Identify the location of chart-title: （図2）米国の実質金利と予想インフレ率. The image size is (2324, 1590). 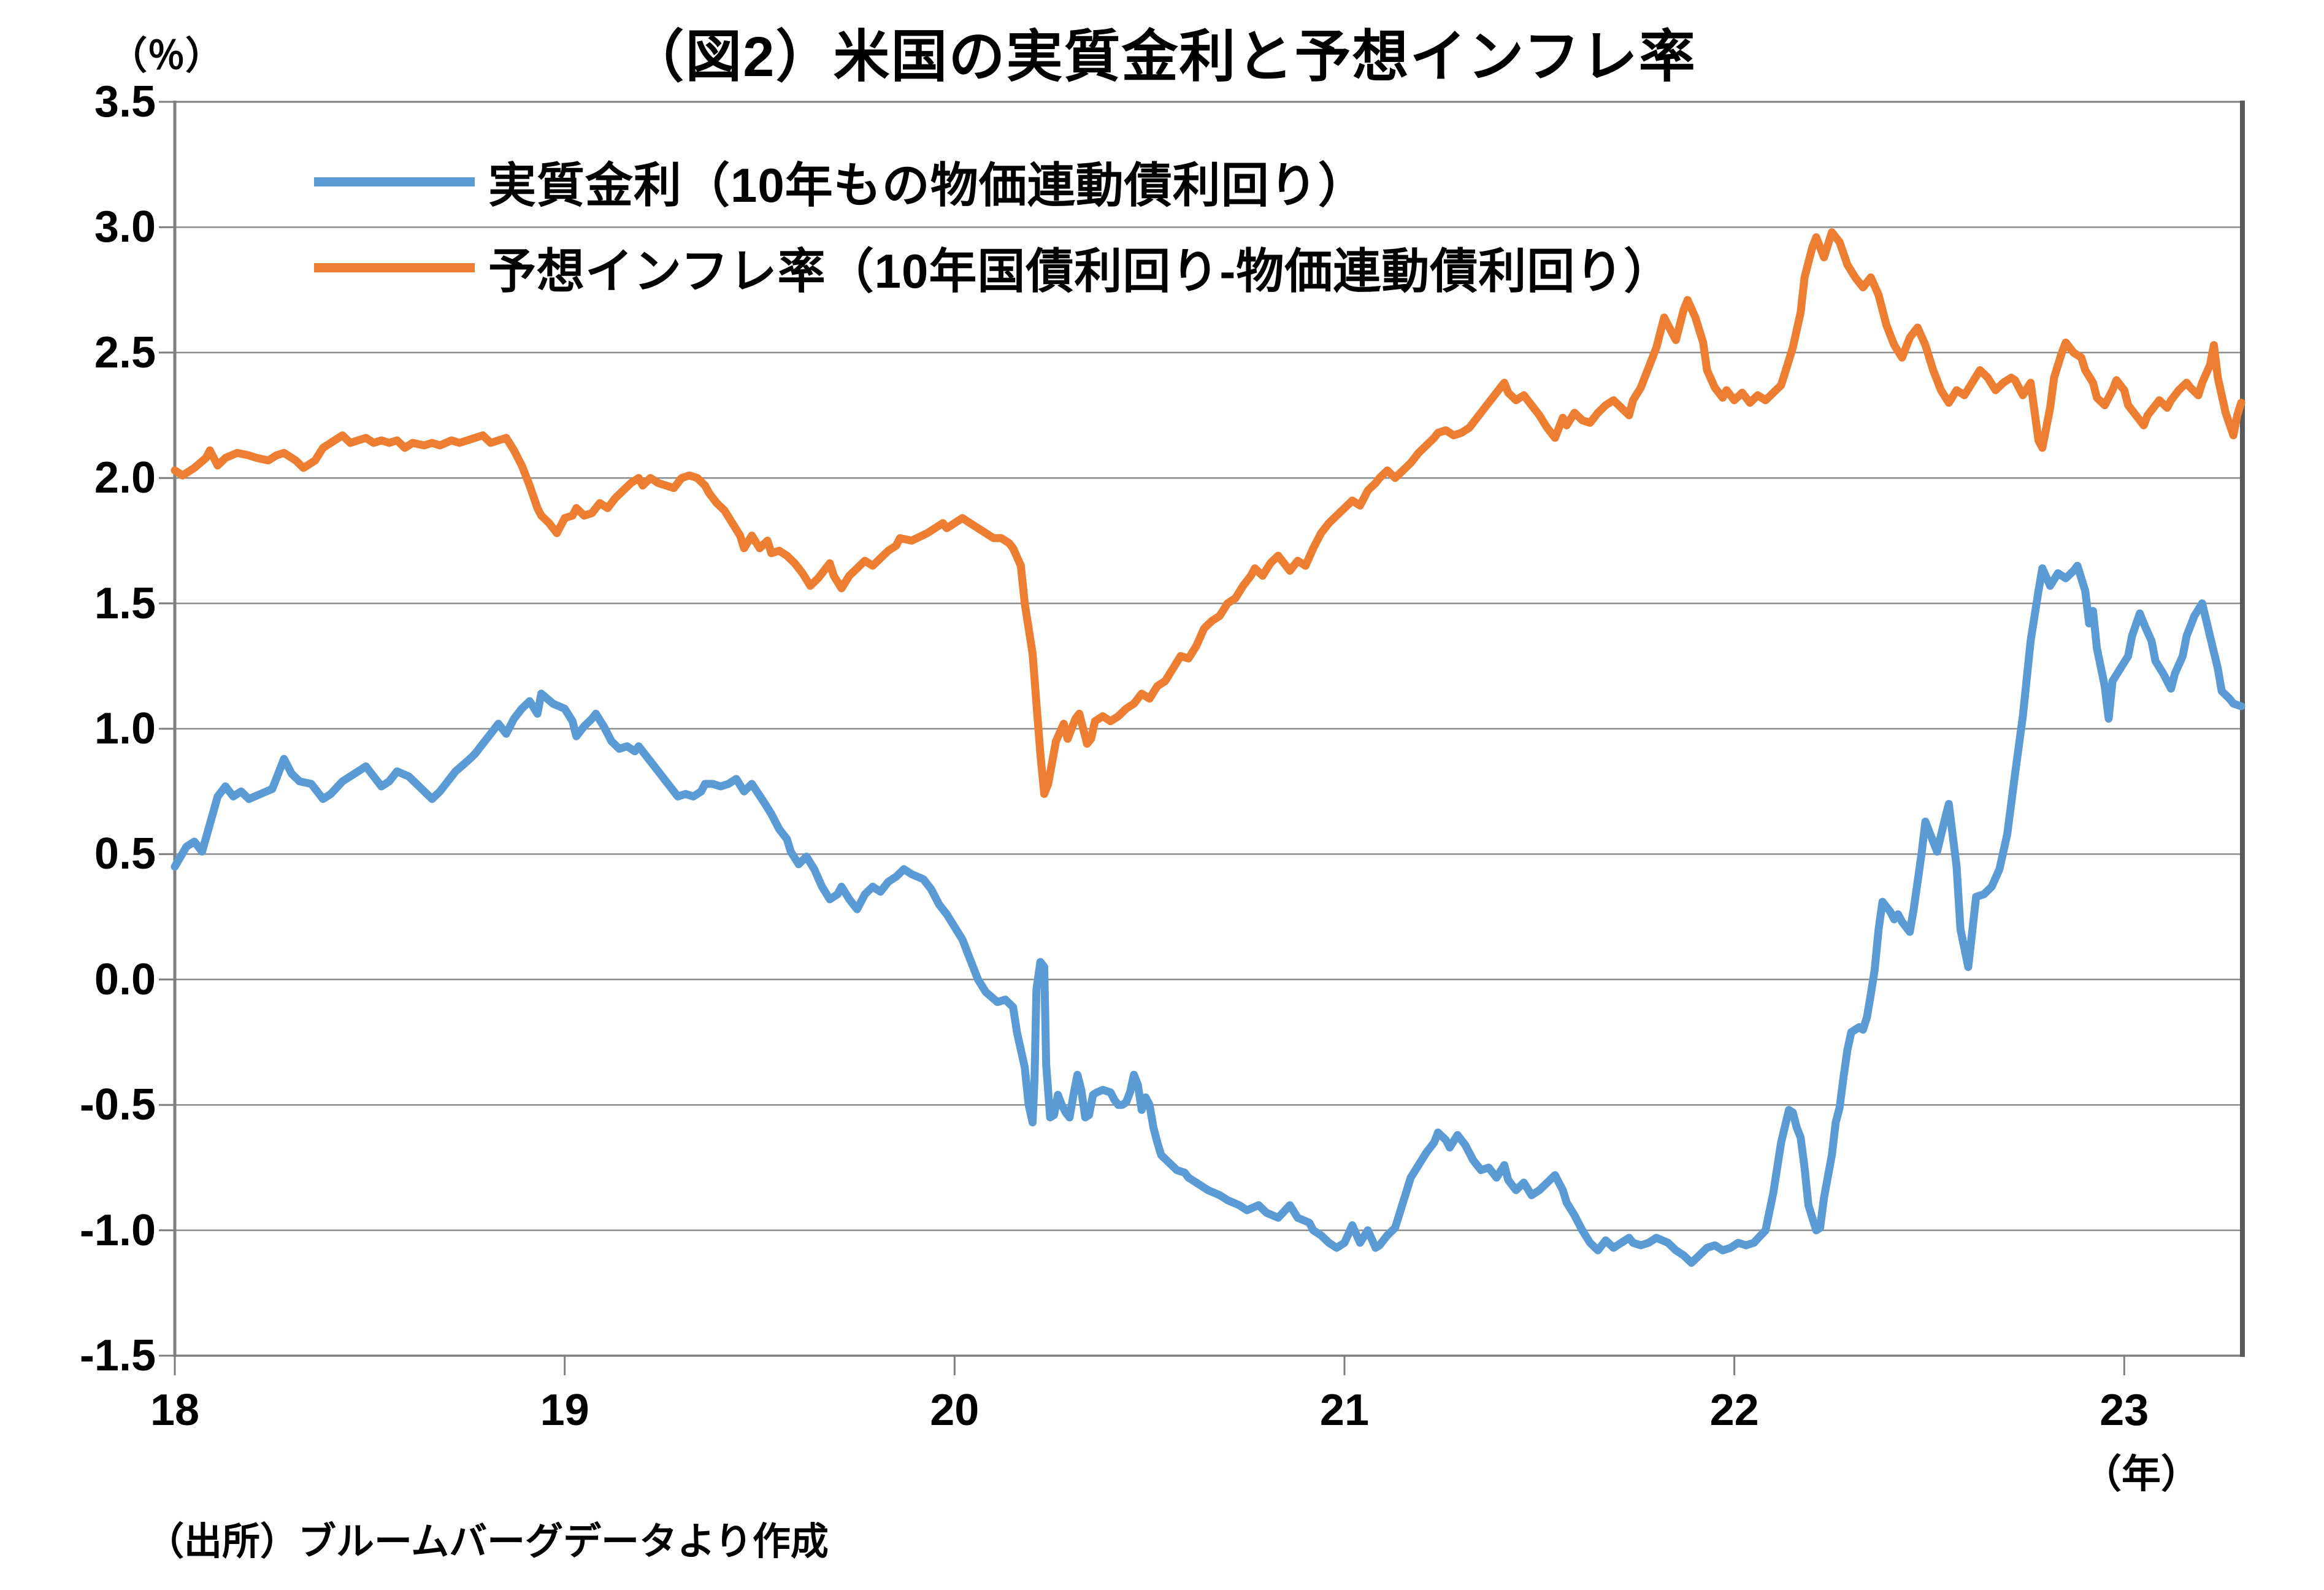
(1162, 57).